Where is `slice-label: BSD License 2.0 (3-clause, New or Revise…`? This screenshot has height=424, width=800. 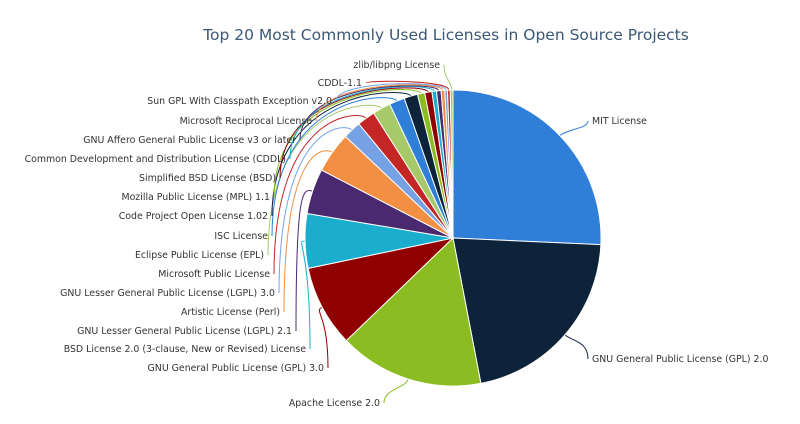 slice-label: BSD License 2.0 (3-clause, New or Revise… is located at coordinates (185, 349).